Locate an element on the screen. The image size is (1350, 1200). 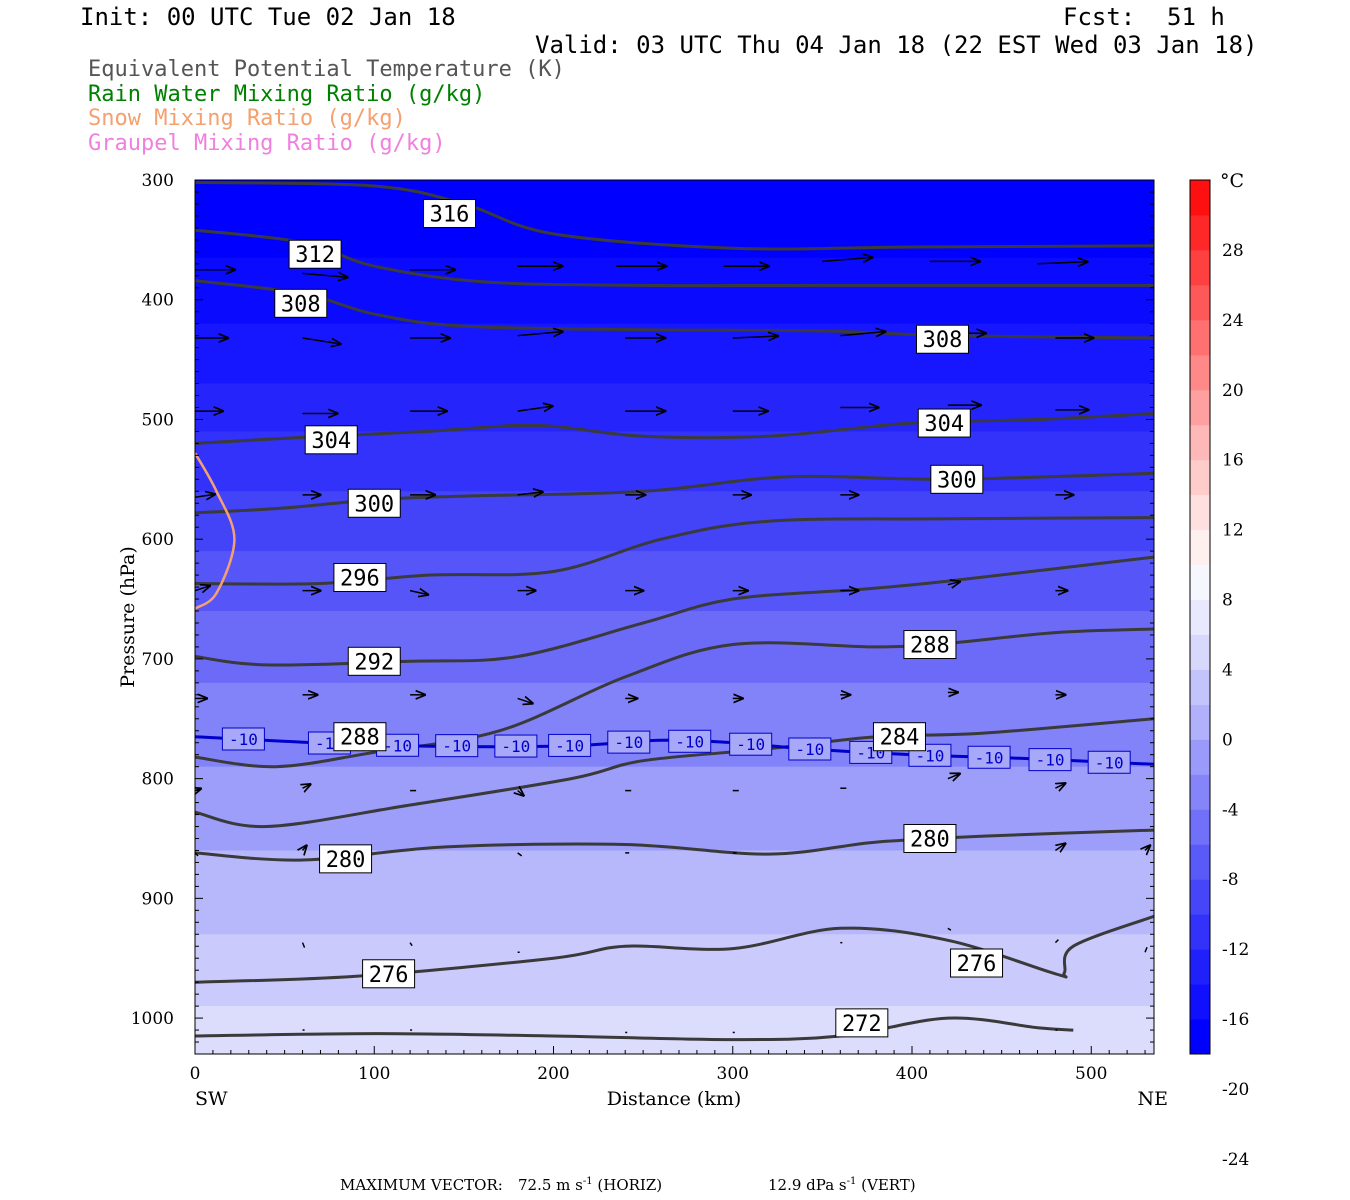
y-tick-label: 900 is located at coordinates (158, 899).